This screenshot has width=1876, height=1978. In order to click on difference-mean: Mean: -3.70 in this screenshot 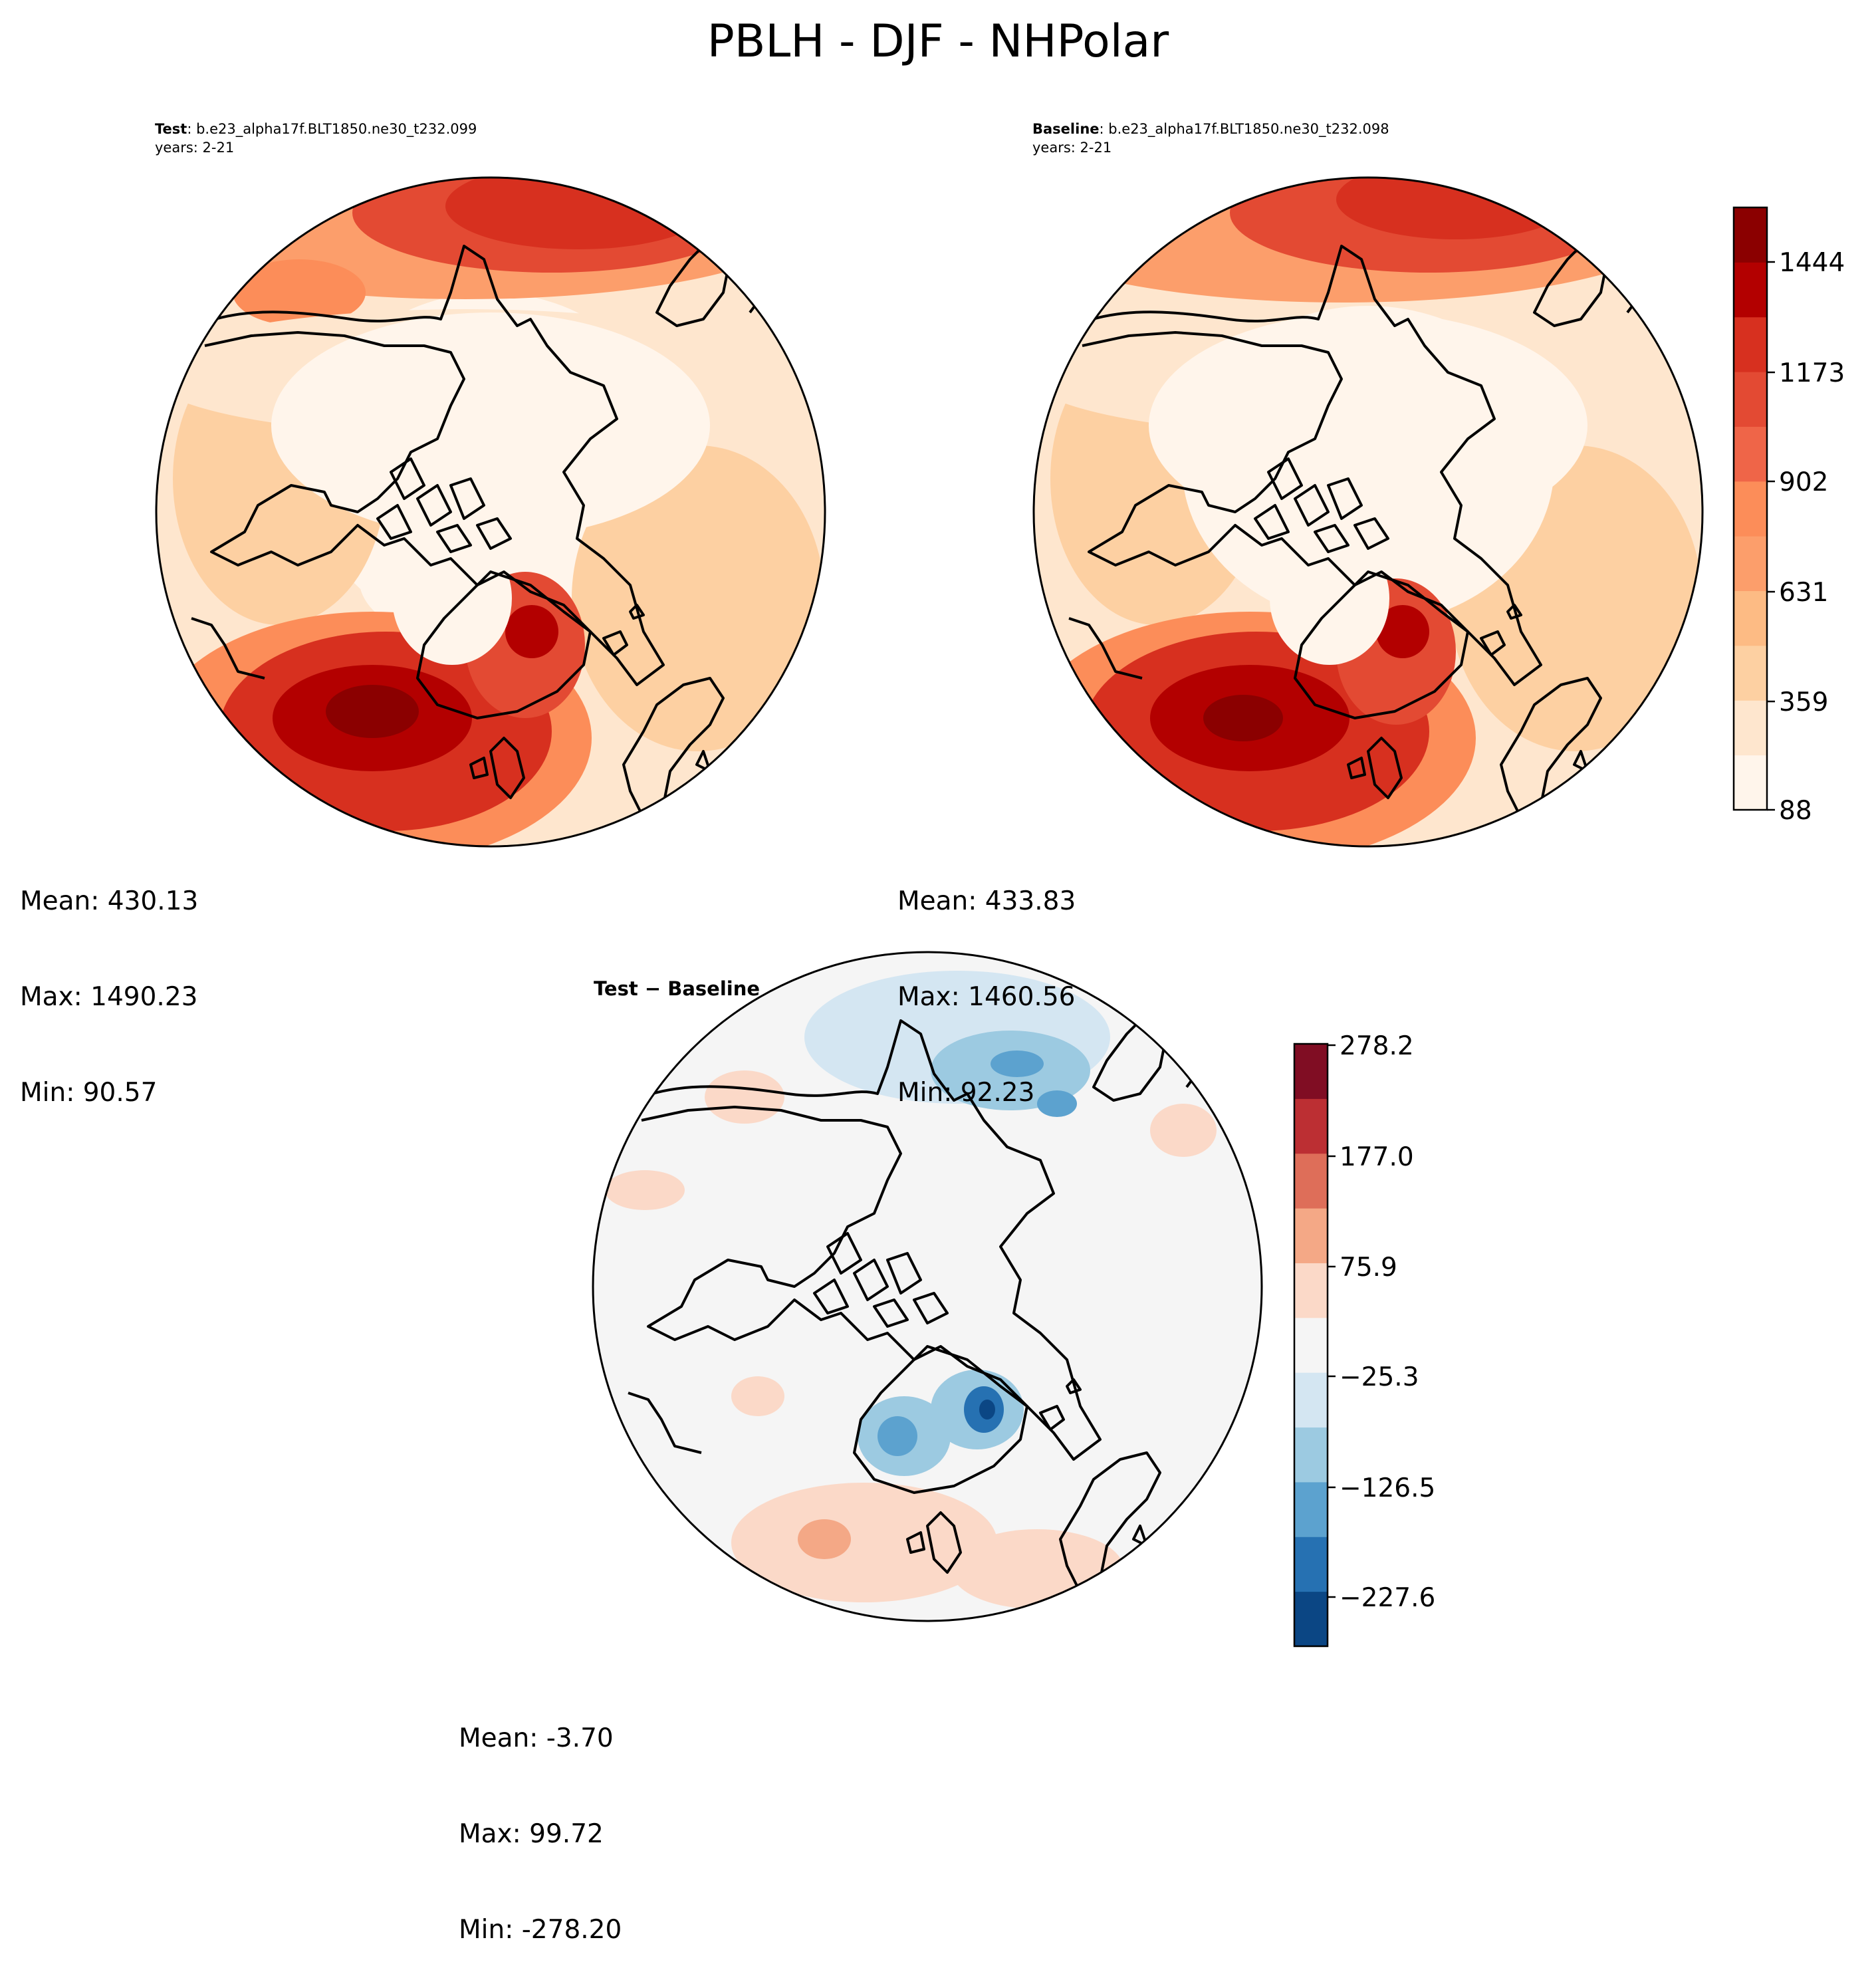, I will do `click(536, 1738)`.